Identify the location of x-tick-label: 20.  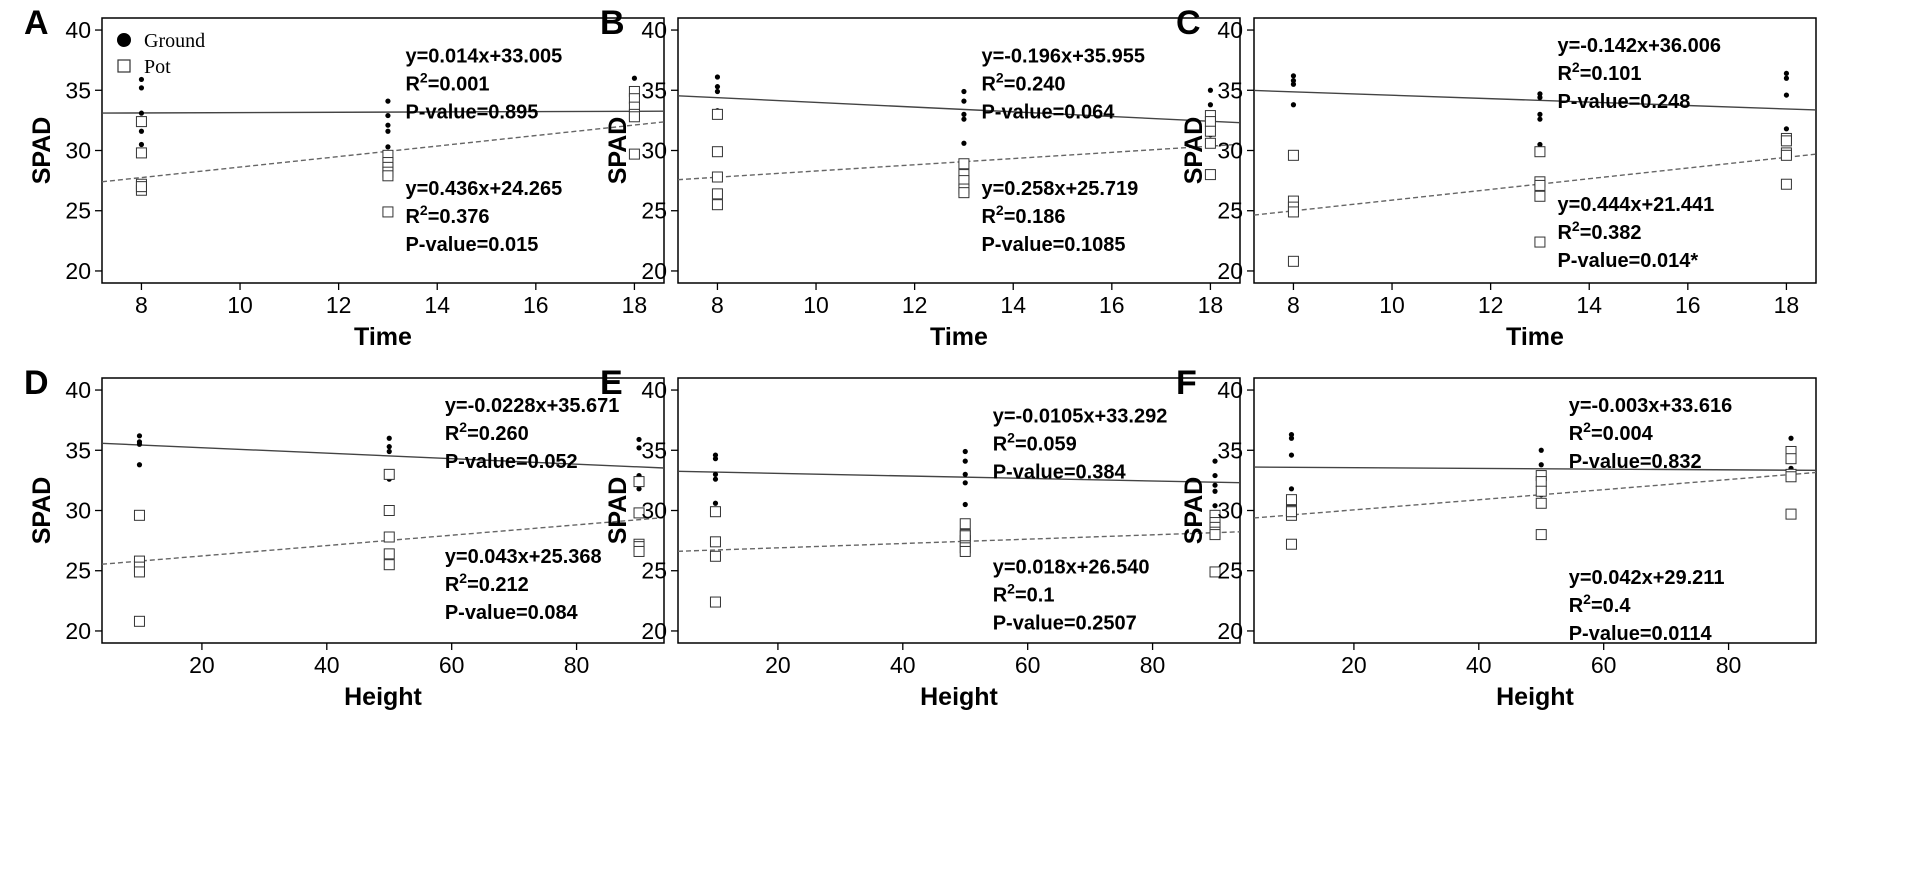
(778, 665).